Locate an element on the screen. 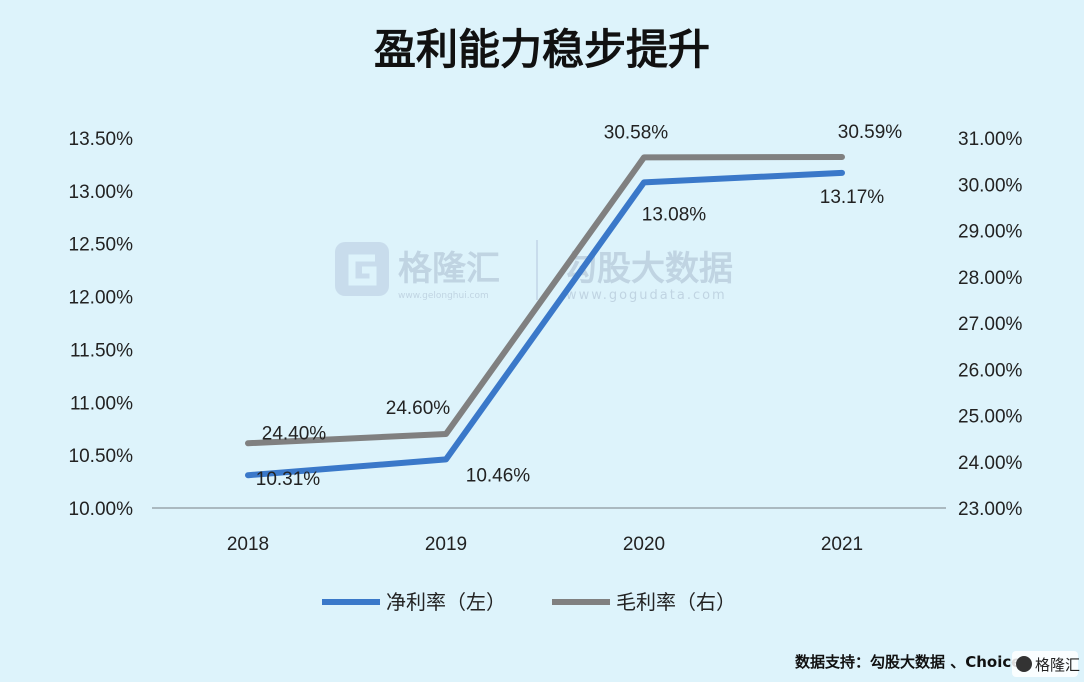 This screenshot has height=682, width=1084. x-tick-label: 2018 is located at coordinates (248, 544).